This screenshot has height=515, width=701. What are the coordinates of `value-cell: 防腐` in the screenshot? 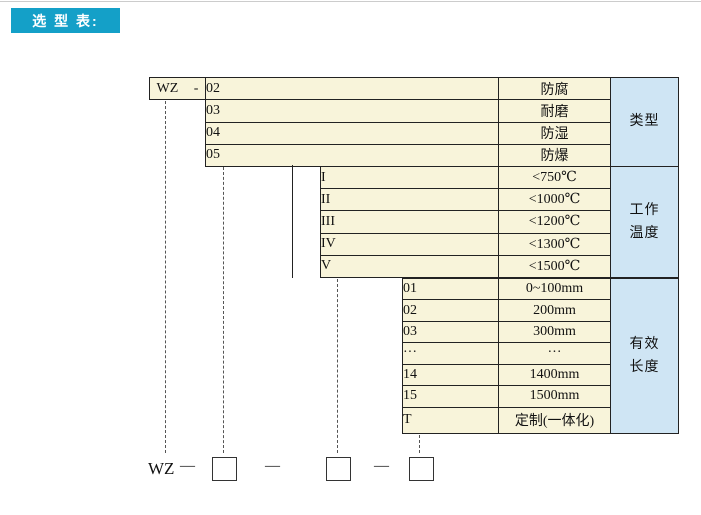 It's located at (554, 88).